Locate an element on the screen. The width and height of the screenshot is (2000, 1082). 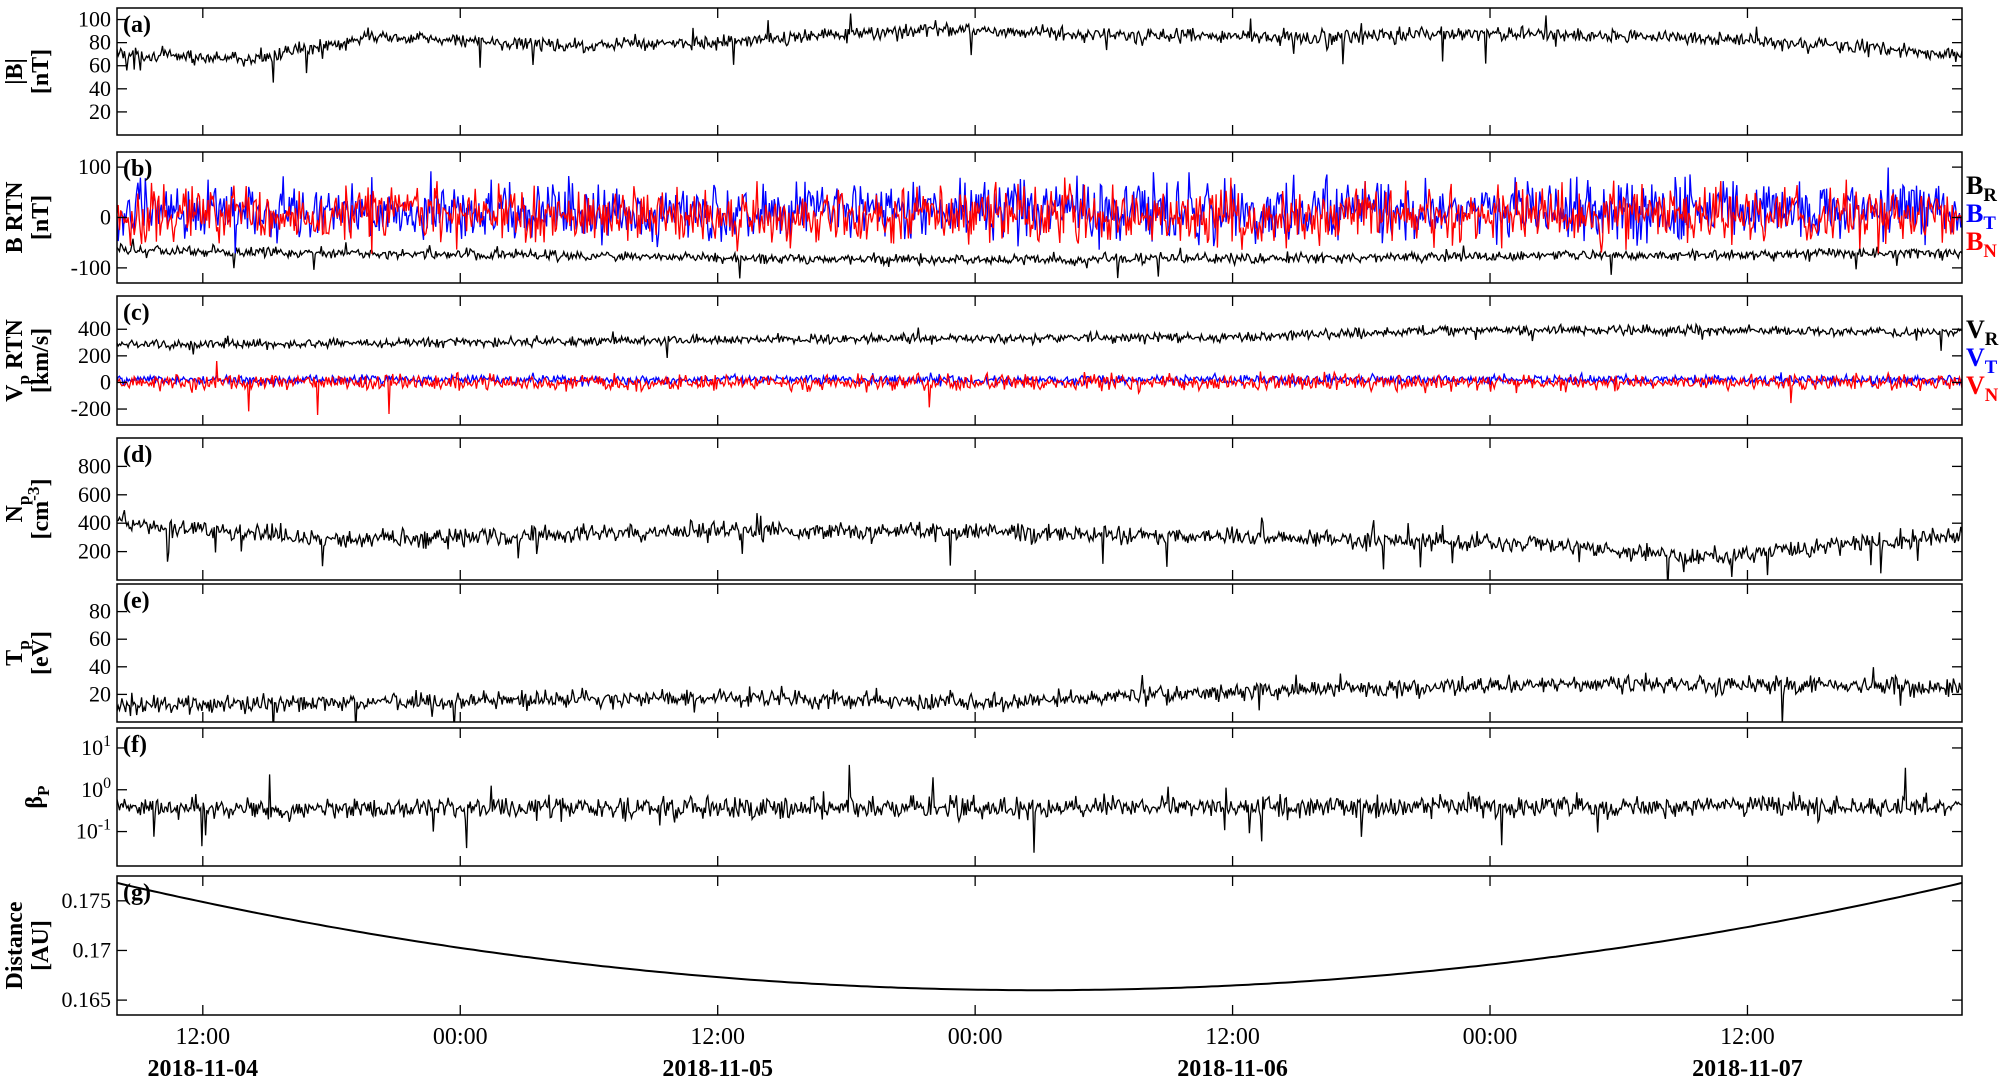
y-tick-label: 200 is located at coordinates (94, 355).